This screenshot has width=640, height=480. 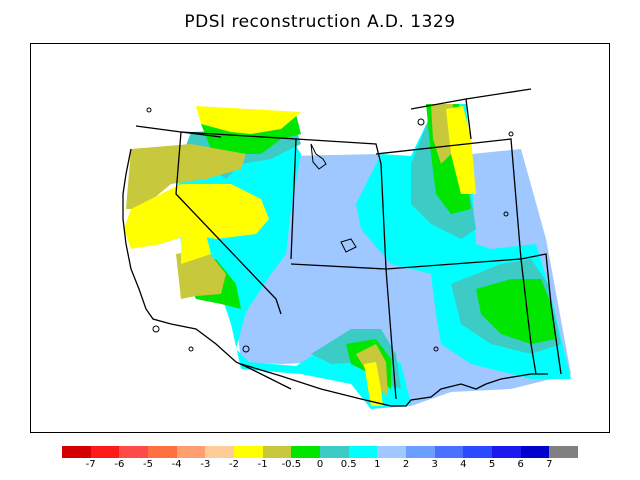 What do you see at coordinates (461, 316) in the screenshot?
I see `co-nm-border` at bounding box center [461, 316].